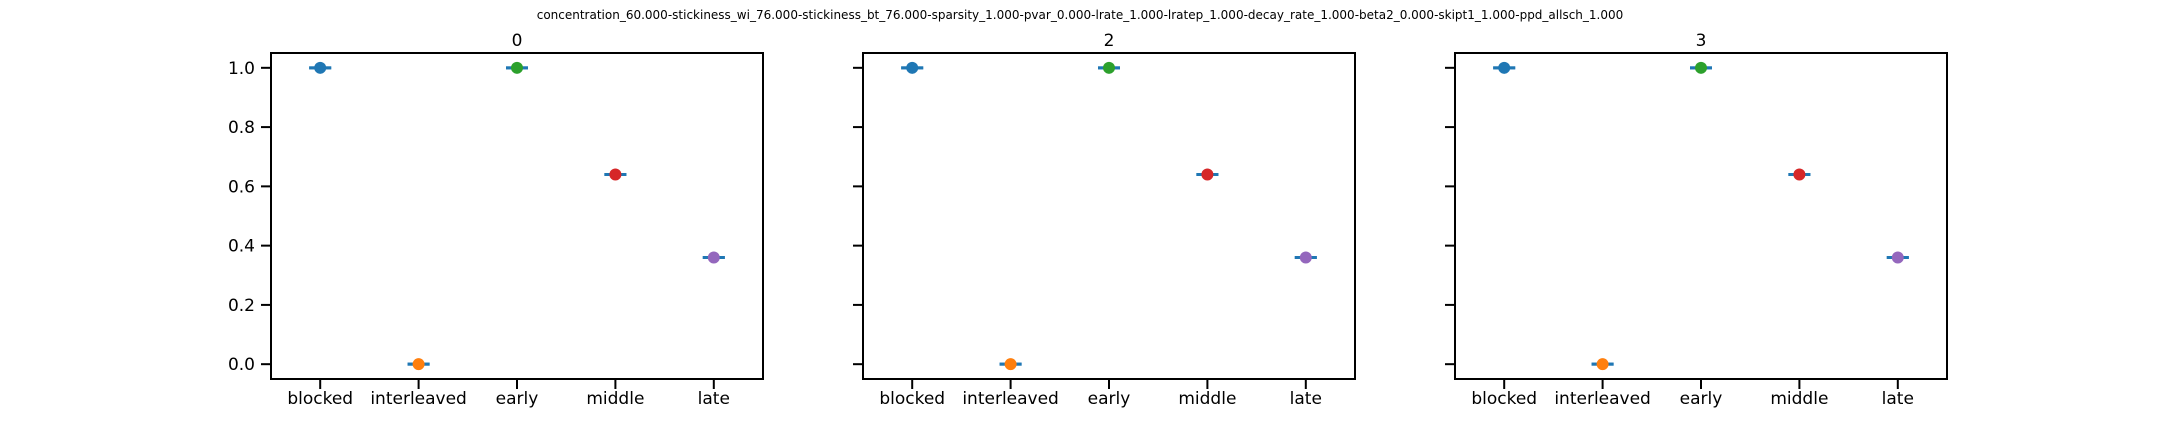  What do you see at coordinates (1109, 41) in the screenshot?
I see `subplot-2-title: 2` at bounding box center [1109, 41].